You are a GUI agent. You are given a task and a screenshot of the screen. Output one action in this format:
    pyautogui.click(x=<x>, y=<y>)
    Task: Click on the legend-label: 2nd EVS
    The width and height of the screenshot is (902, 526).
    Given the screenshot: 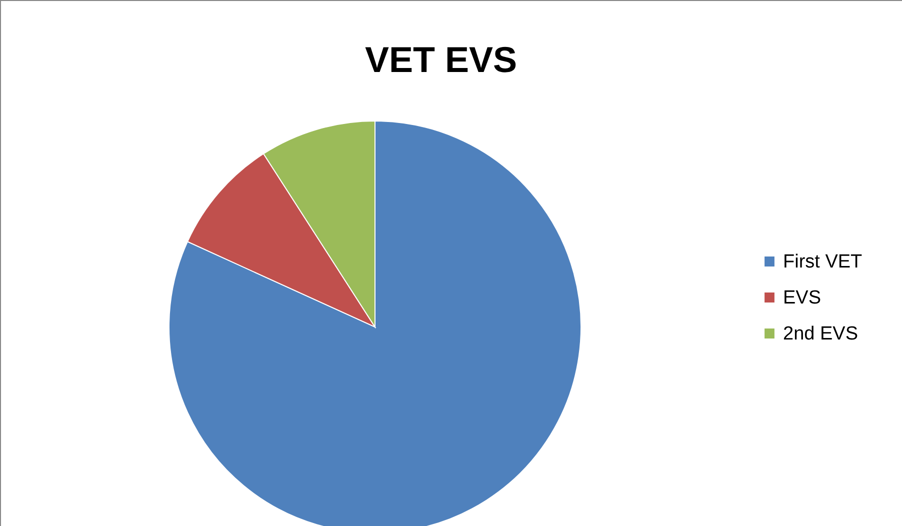 What is the action you would take?
    pyautogui.click(x=820, y=334)
    